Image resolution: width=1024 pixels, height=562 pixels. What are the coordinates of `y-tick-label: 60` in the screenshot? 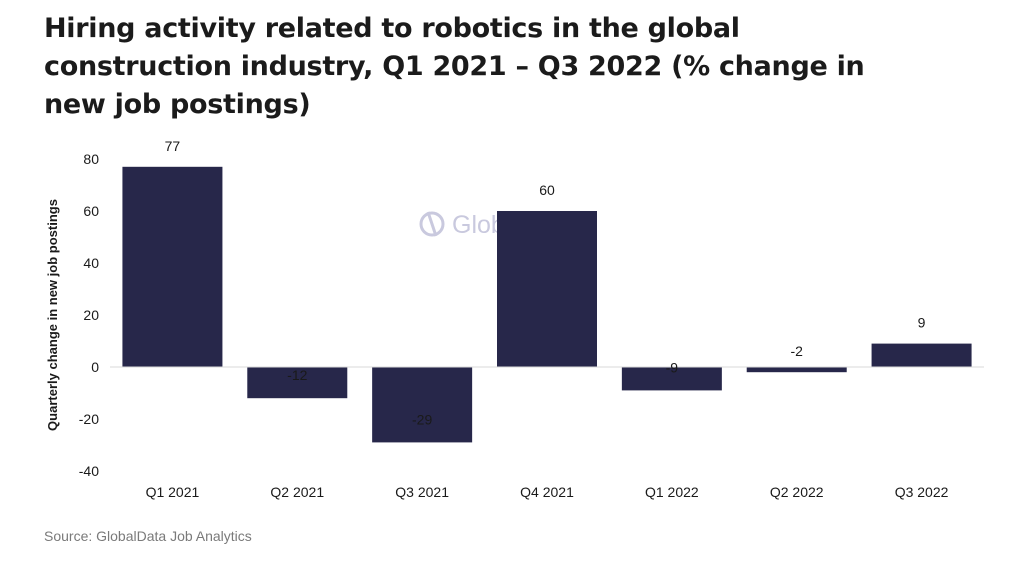 It's located at (91, 211).